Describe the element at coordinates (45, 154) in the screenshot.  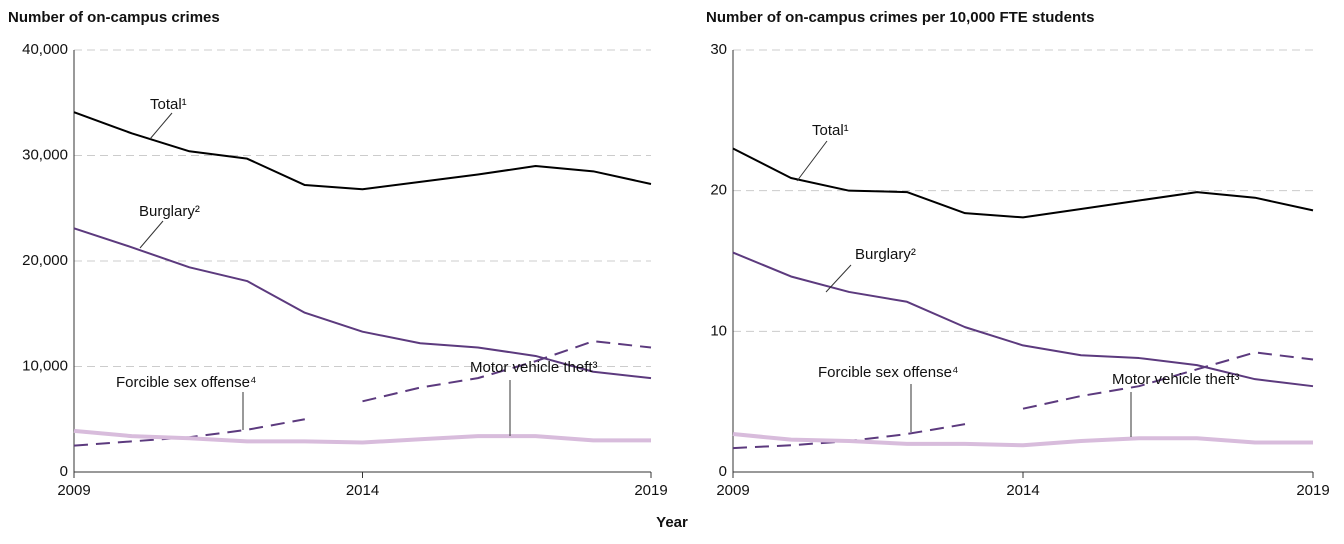
I see `y-tick-label: 30,000` at that location.